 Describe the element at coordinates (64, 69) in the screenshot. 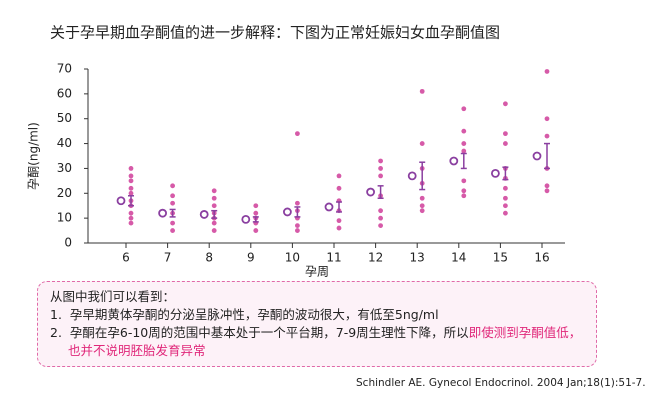

I see `y-tick-label: 70` at that location.